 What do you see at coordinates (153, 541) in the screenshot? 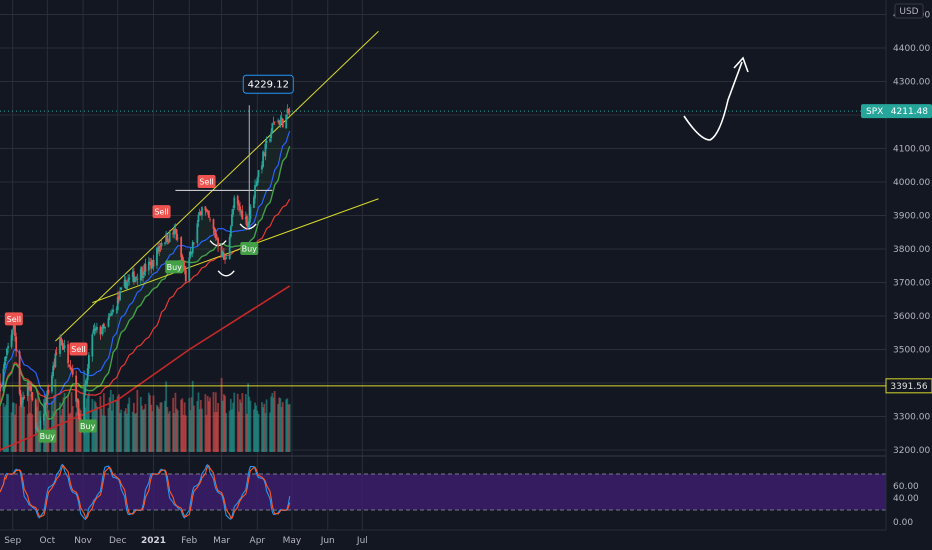
I see `time-tick-label: 2021` at bounding box center [153, 541].